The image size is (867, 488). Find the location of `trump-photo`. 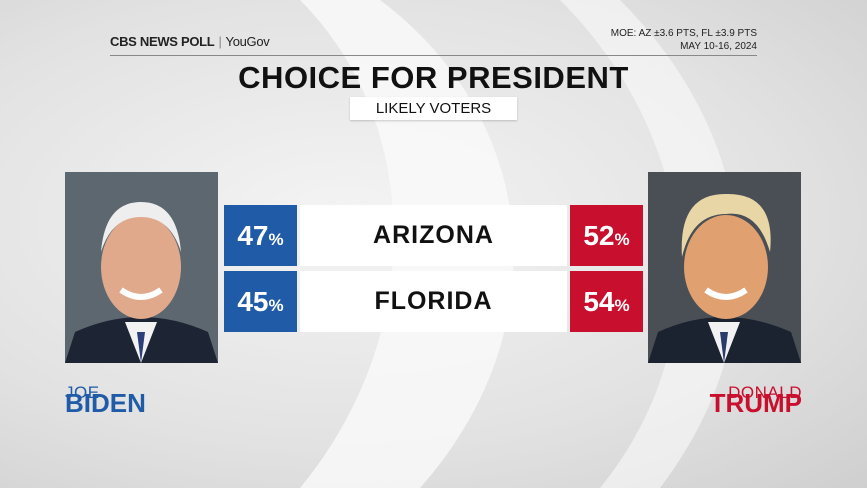

trump-photo is located at coordinates (724, 267).